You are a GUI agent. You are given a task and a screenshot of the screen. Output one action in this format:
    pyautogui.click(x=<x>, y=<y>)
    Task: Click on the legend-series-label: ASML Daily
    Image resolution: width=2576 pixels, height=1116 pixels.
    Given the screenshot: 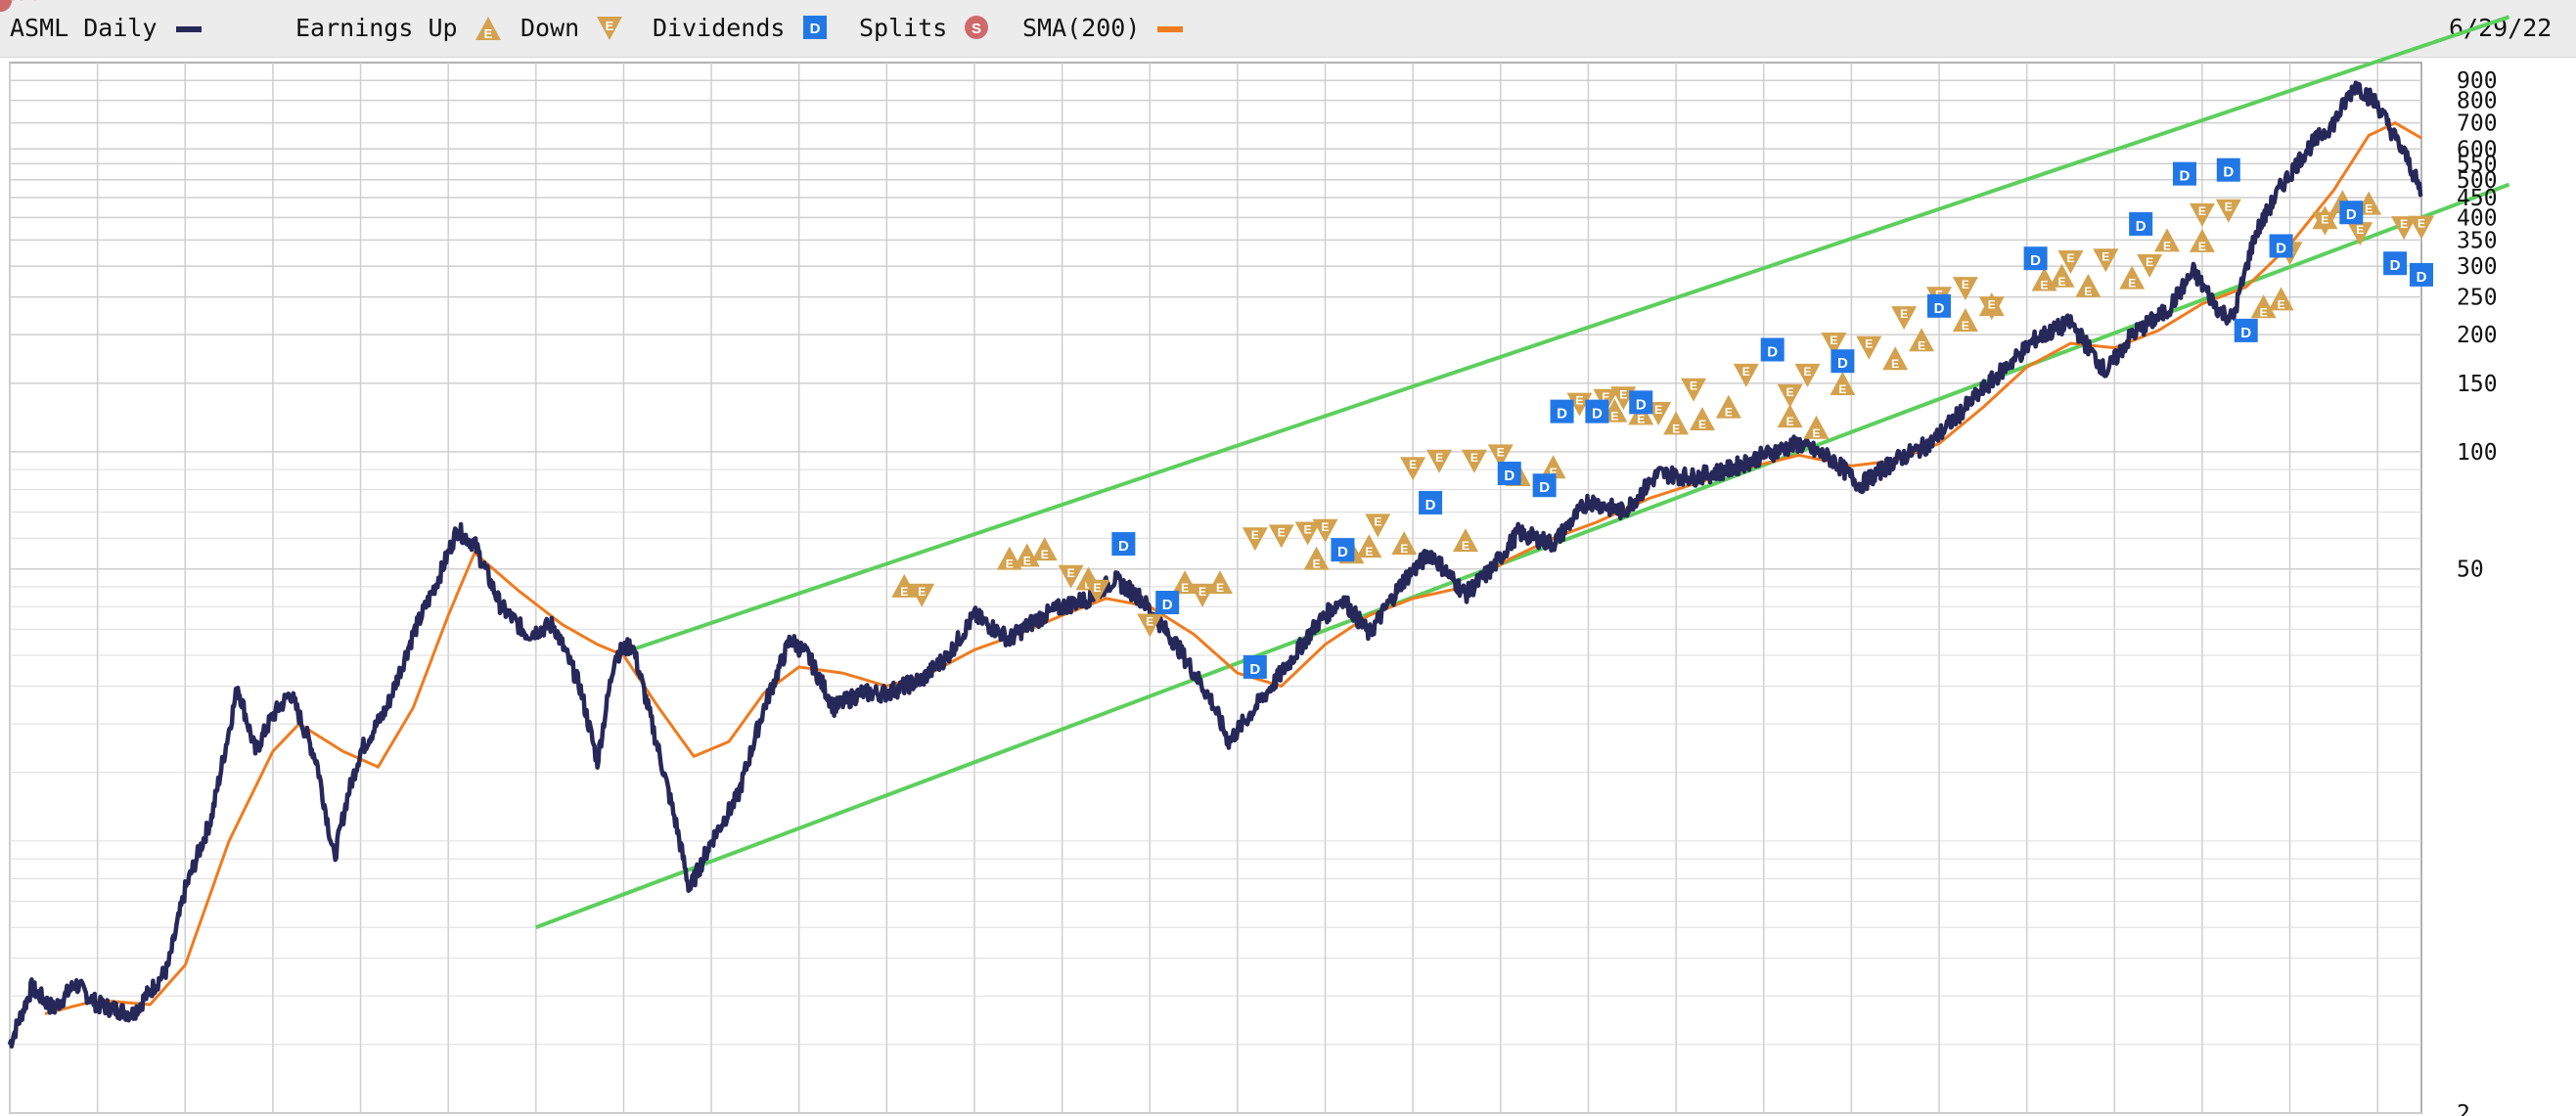 What is the action you would take?
    pyautogui.click(x=84, y=28)
    